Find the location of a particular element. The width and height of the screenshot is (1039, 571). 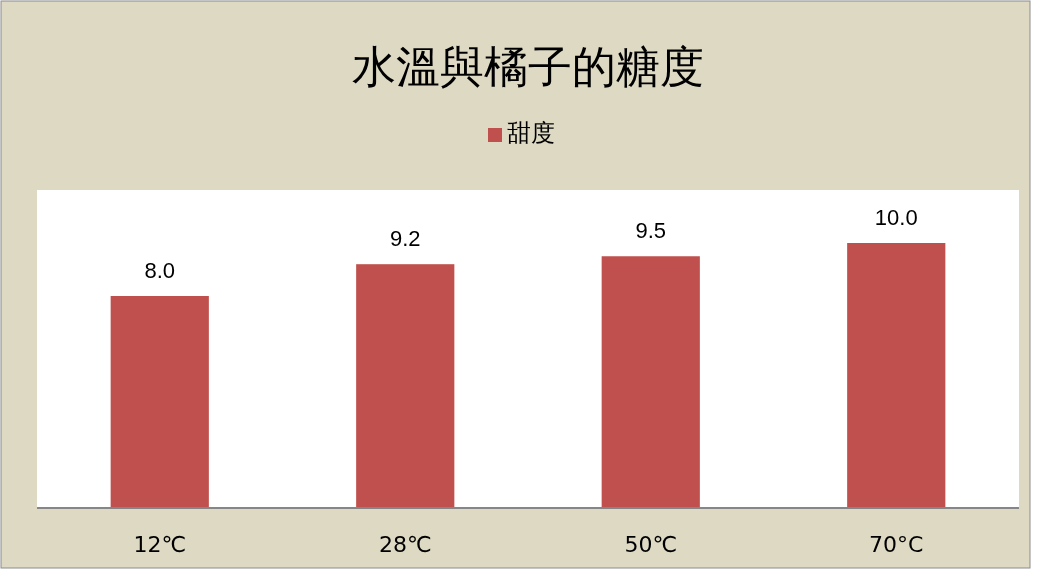

data-label: 10.0 is located at coordinates (896, 217).